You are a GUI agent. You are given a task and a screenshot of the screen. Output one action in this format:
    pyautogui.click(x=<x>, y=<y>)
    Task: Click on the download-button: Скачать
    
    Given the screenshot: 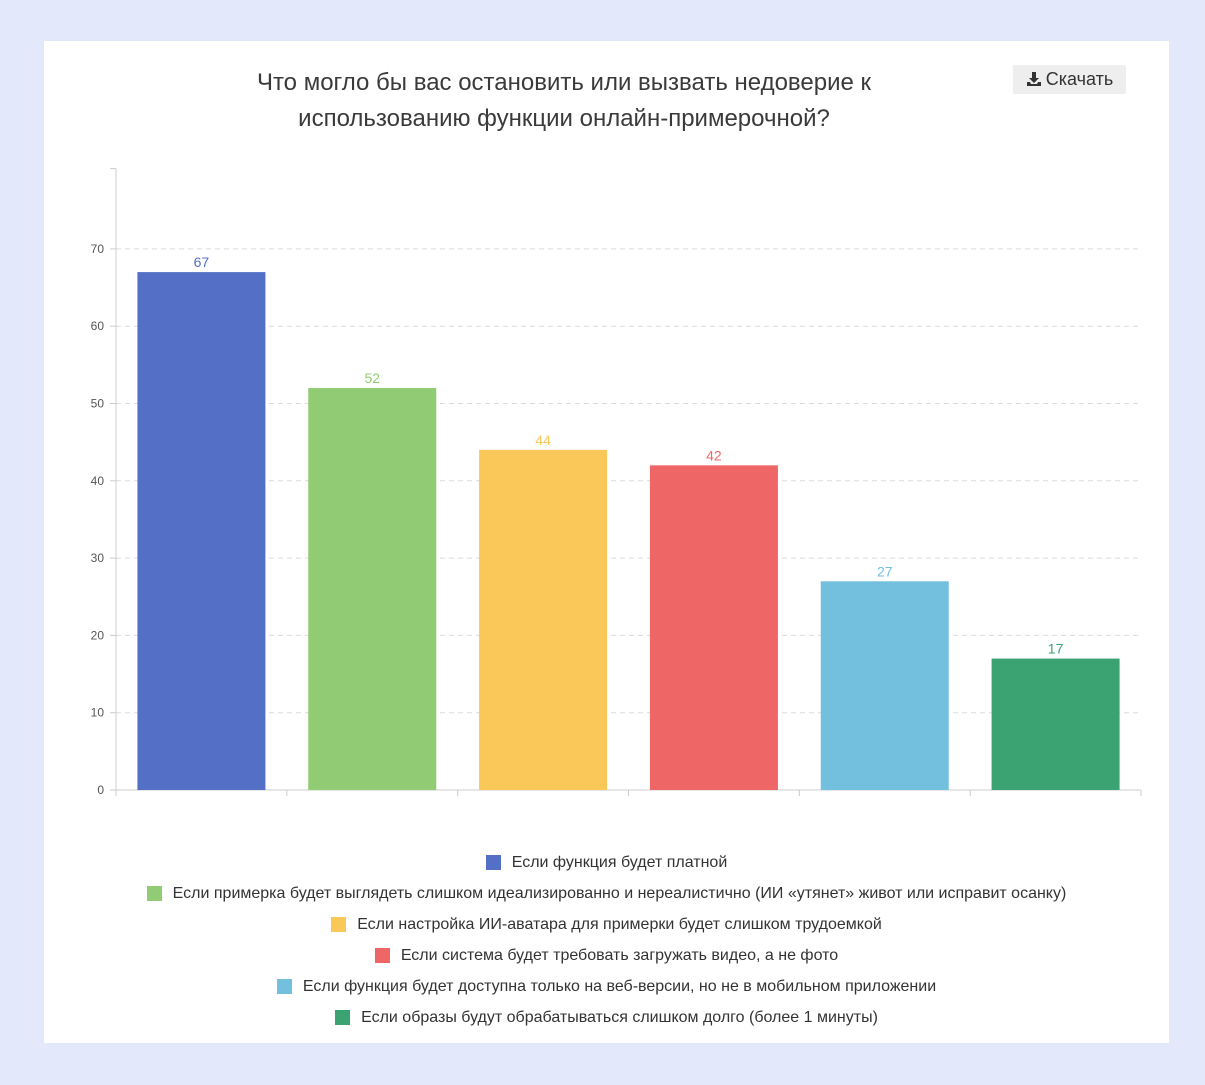 What is the action you would take?
    pyautogui.click(x=1069, y=79)
    